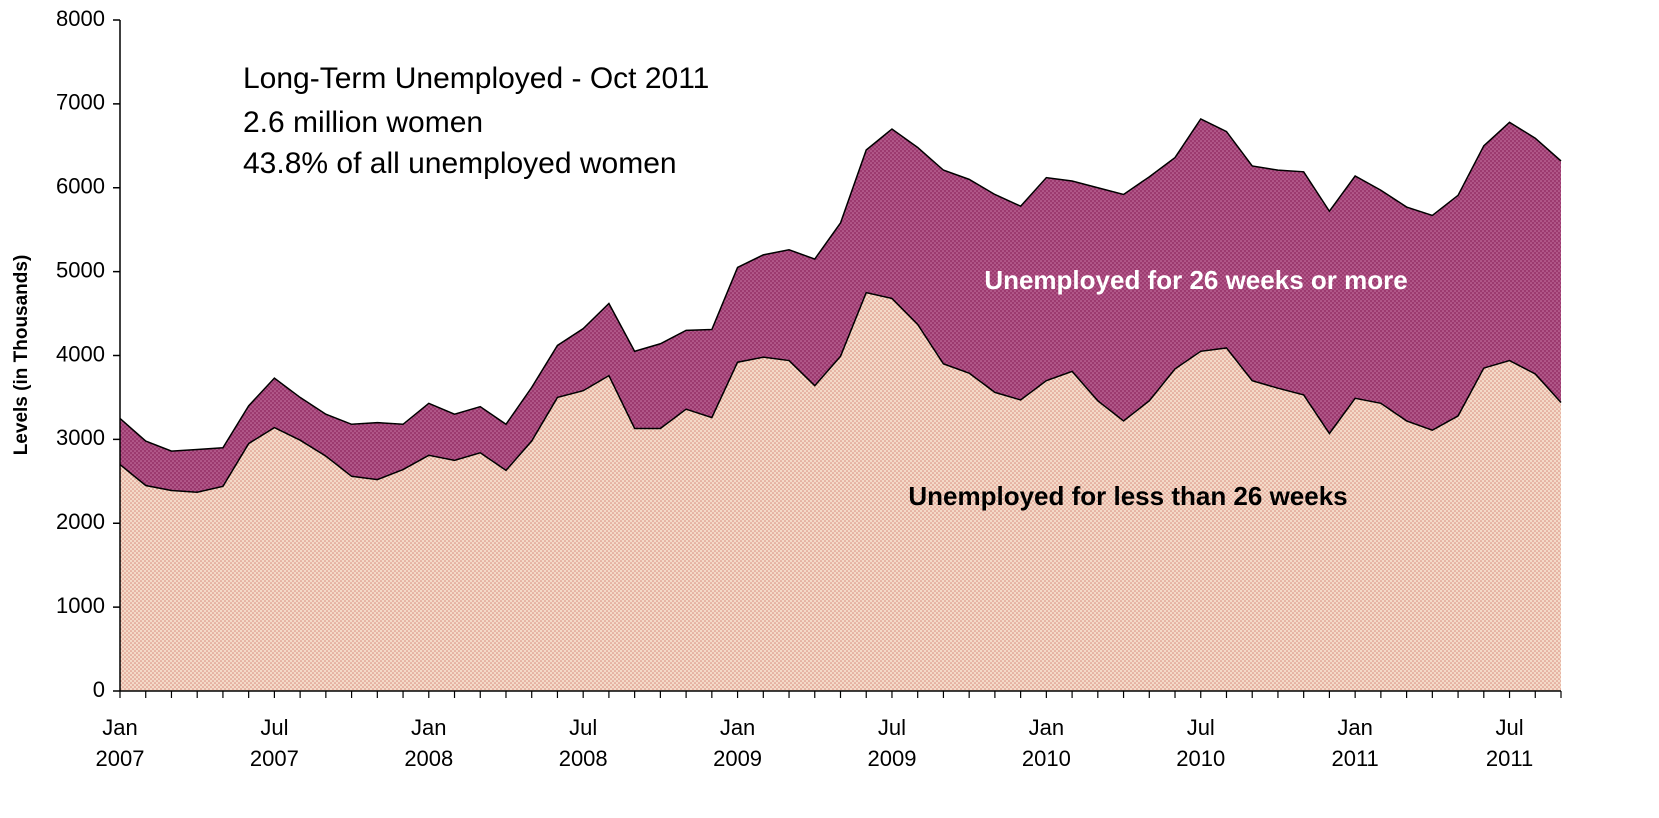 This screenshot has width=1659, height=818. I want to click on y-axis-label: Levels (in Thousands), so click(21, 355).